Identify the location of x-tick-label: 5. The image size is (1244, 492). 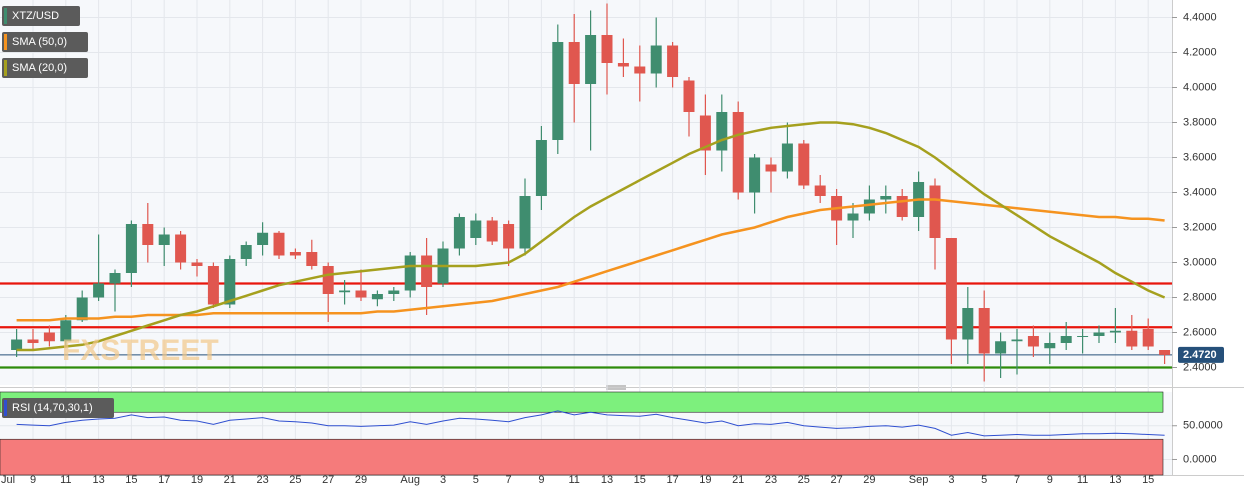
(476, 480).